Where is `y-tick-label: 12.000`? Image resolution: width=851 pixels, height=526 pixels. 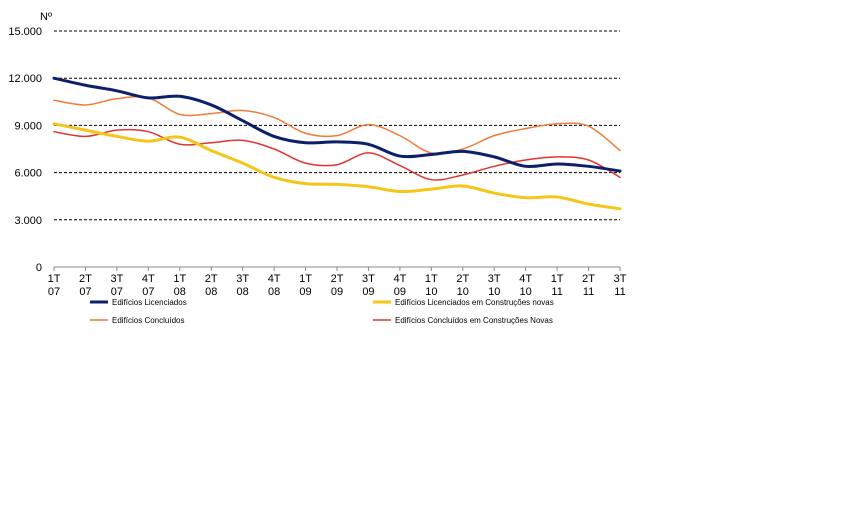
y-tick-label: 12.000 is located at coordinates (25, 79).